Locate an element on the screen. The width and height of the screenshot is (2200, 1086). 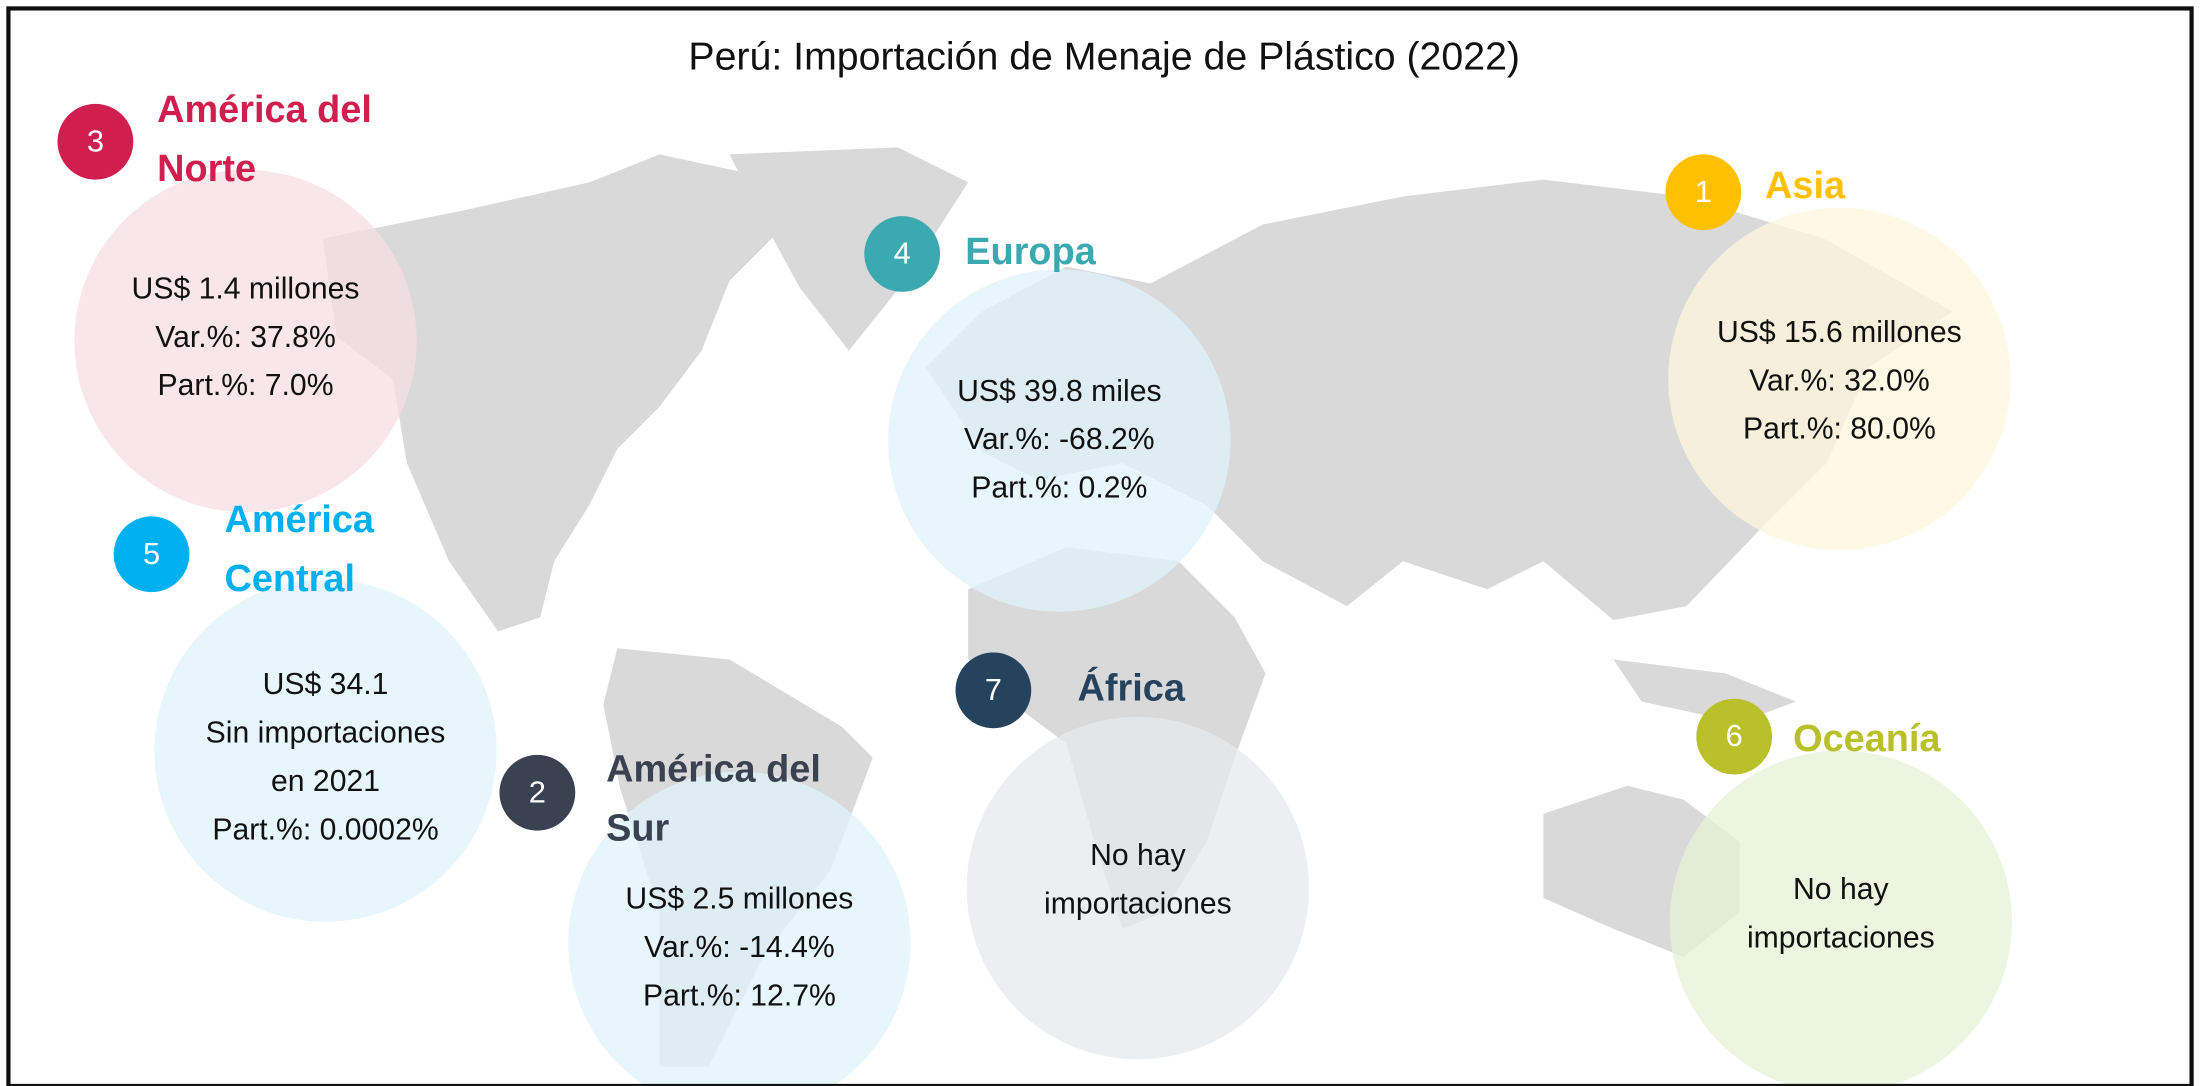
rank-number: 5 is located at coordinates (151, 553).